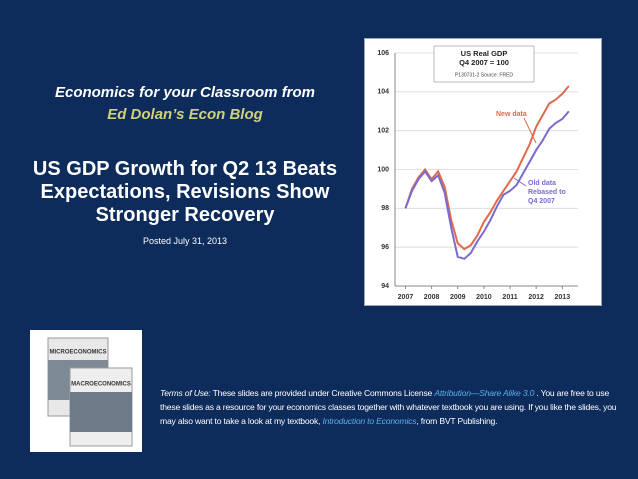  Describe the element at coordinates (511, 114) in the screenshot. I see `series-label: New data` at that location.